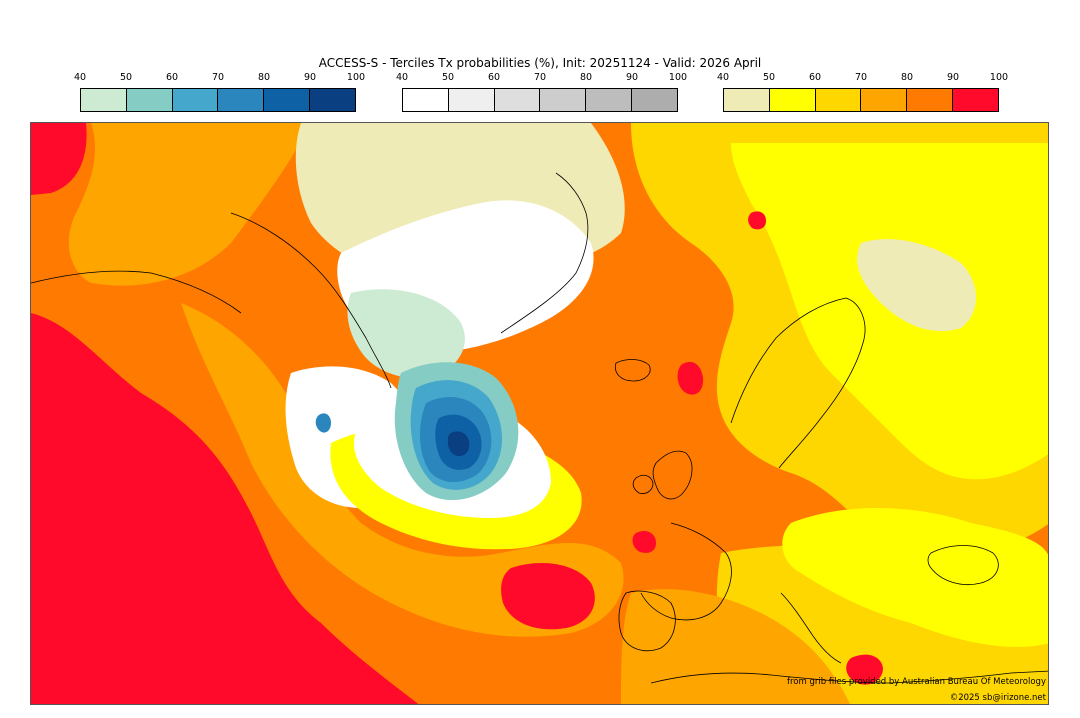 The height and width of the screenshot is (718, 1080). I want to click on coastline-italy, so click(811, 628).